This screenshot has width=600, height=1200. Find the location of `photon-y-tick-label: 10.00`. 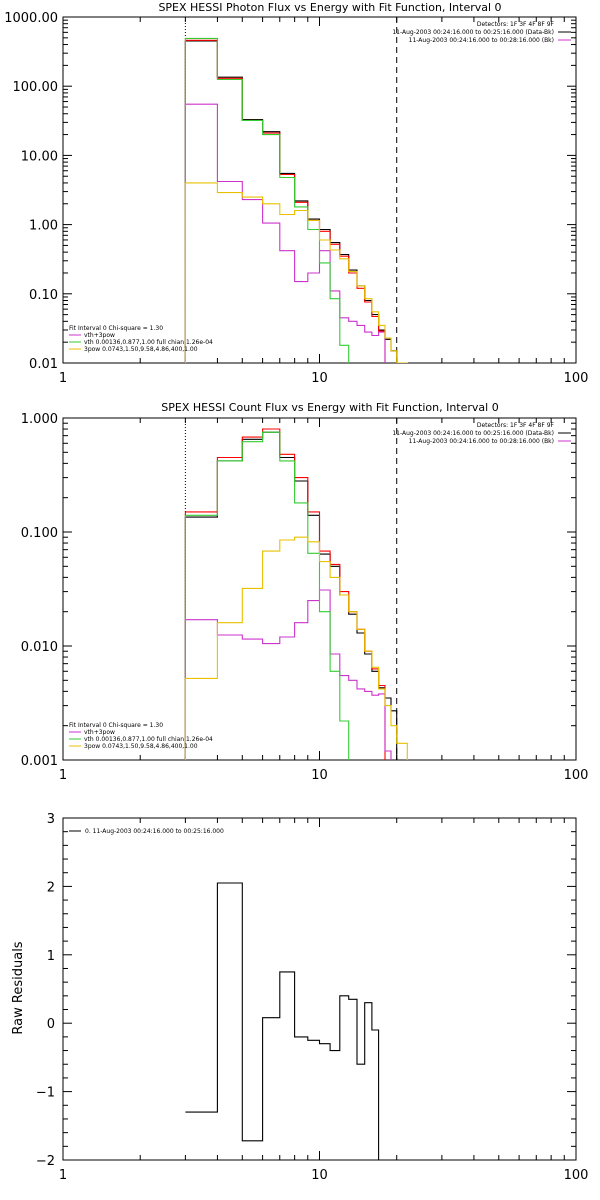

photon-y-tick-label: 10.00 is located at coordinates (39, 156).